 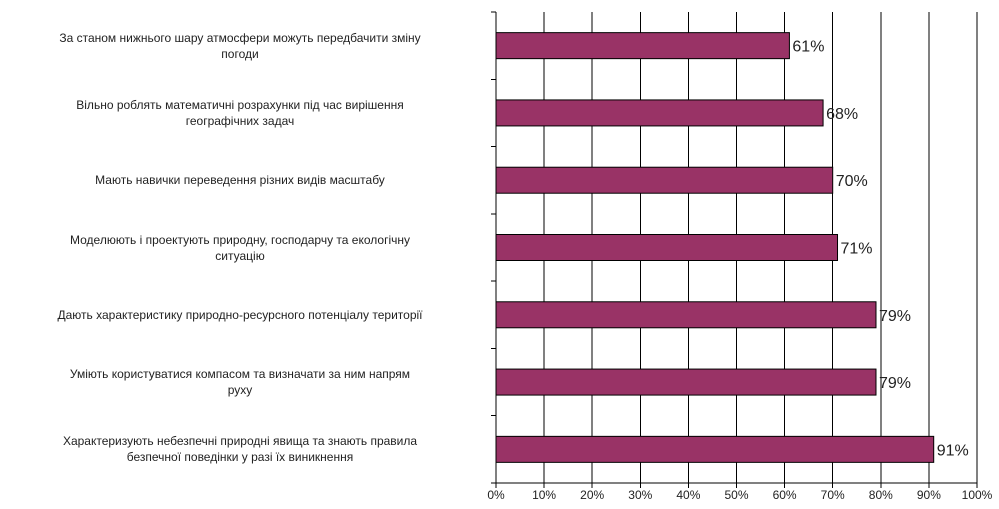 I want to click on x-tick-label: 80%, so click(x=881, y=495).